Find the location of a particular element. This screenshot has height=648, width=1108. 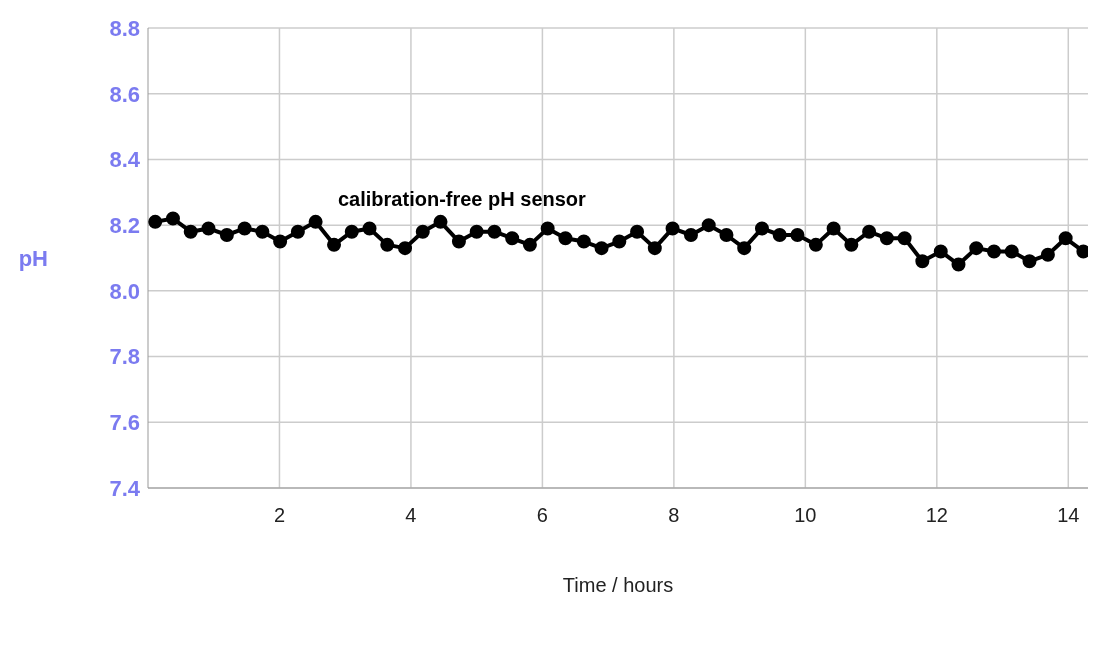

x-tick-label: 2 is located at coordinates (279, 515).